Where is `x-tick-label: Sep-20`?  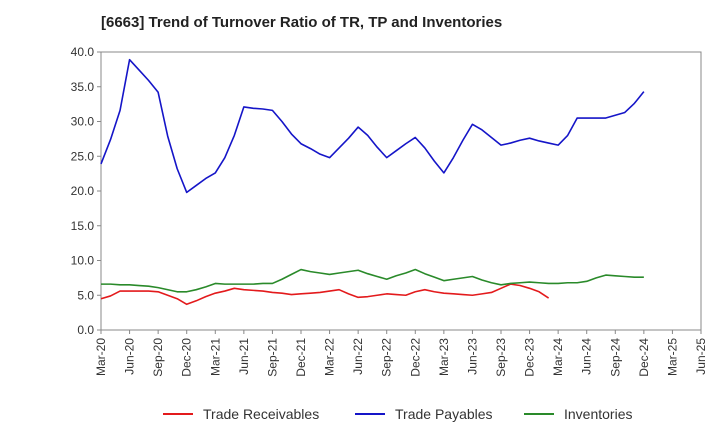 x-tick-label: Sep-20 is located at coordinates (158, 357).